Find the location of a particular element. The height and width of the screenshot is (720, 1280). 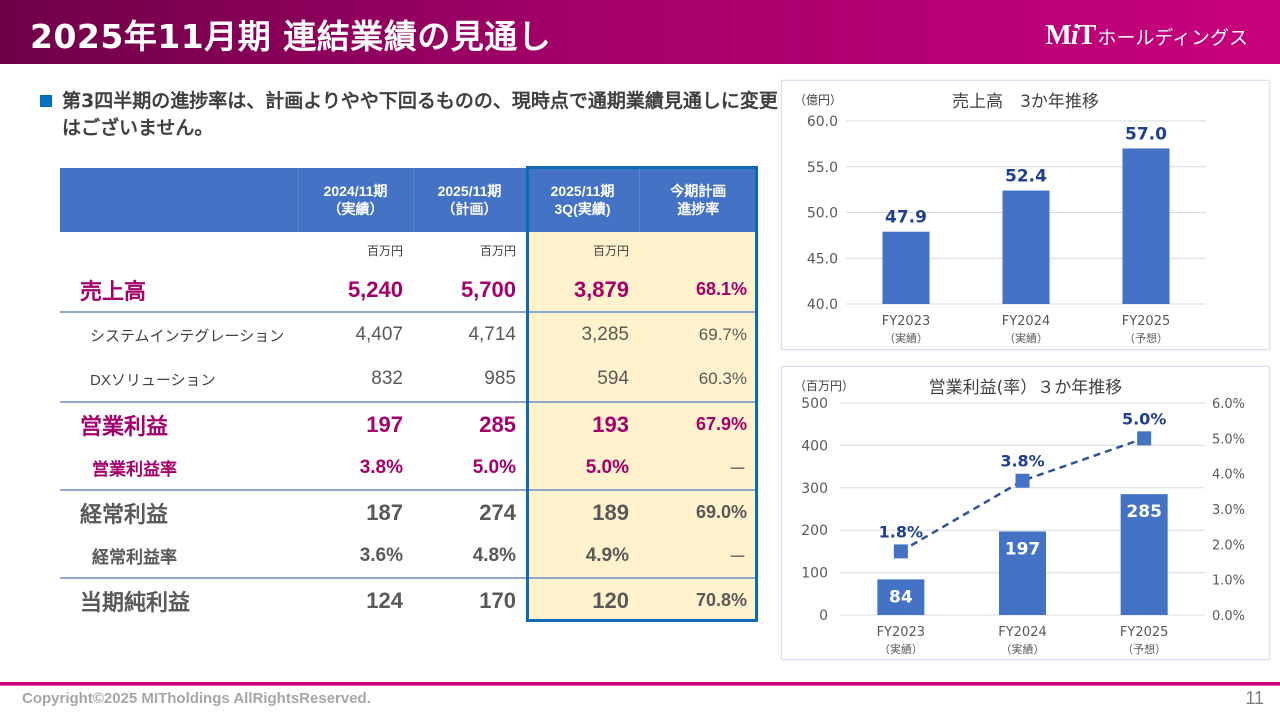

table-row-net-income: 当期純利益 124 170 120 70.8% is located at coordinates (408, 599).